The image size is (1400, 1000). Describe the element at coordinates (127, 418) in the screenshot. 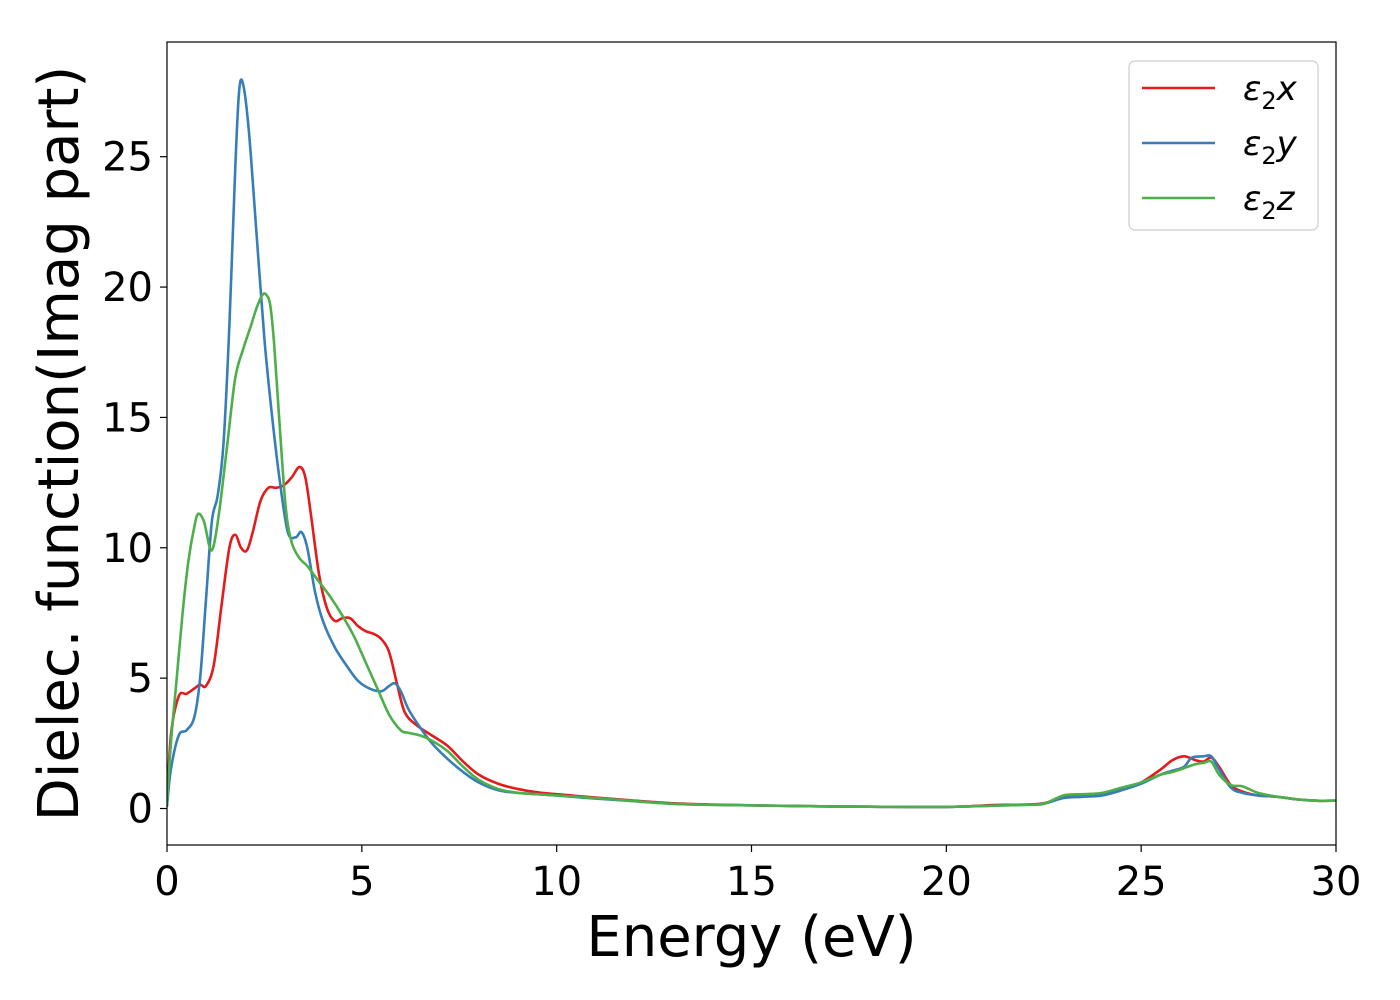

I see `y-tick-label: 15` at that location.